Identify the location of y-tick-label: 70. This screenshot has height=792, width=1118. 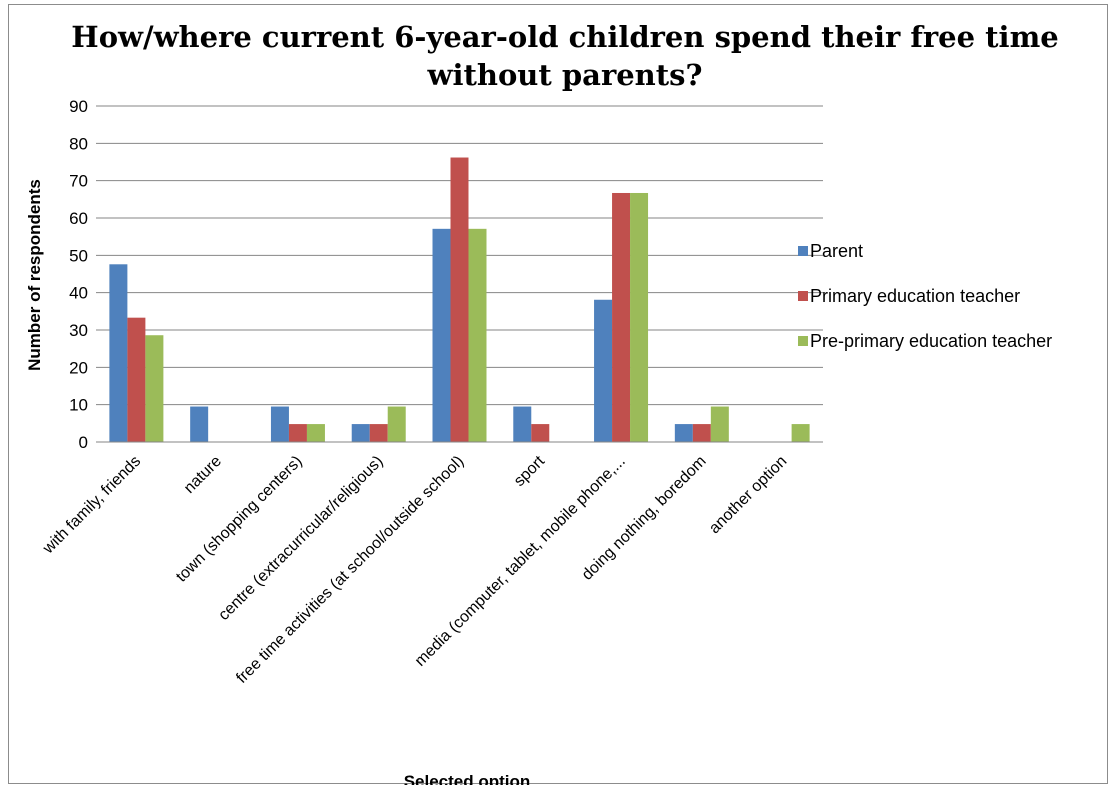
(78, 181).